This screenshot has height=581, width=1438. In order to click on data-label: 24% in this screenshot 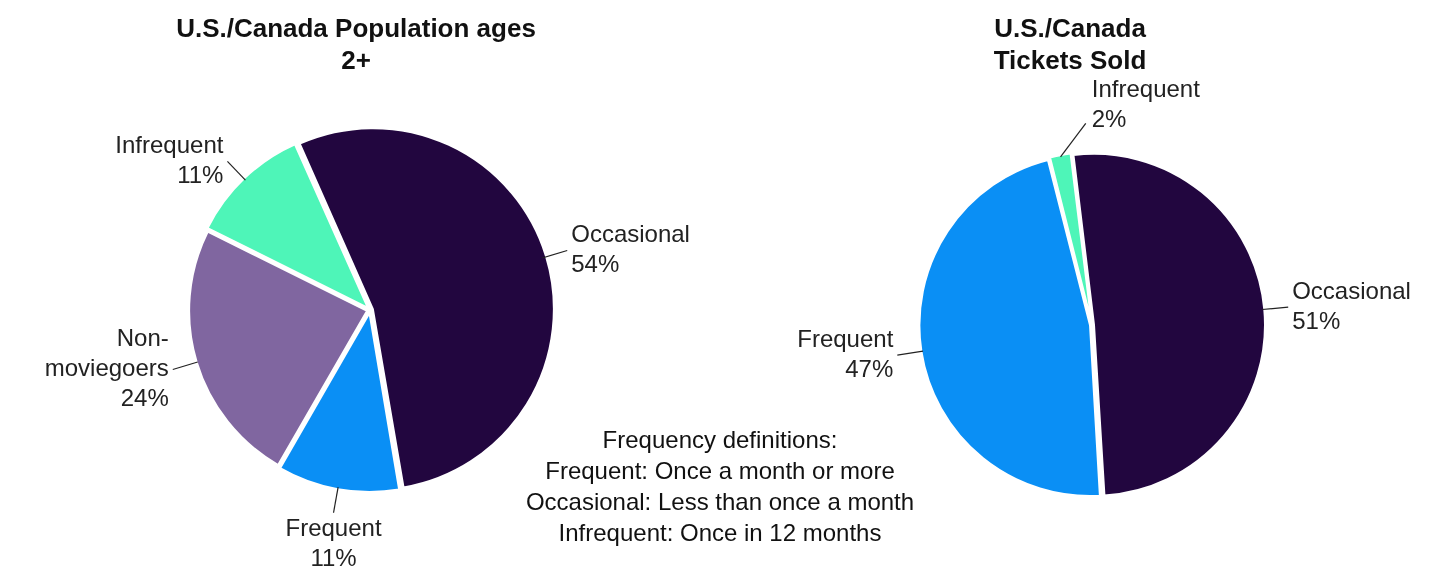, I will do `click(144, 398)`.